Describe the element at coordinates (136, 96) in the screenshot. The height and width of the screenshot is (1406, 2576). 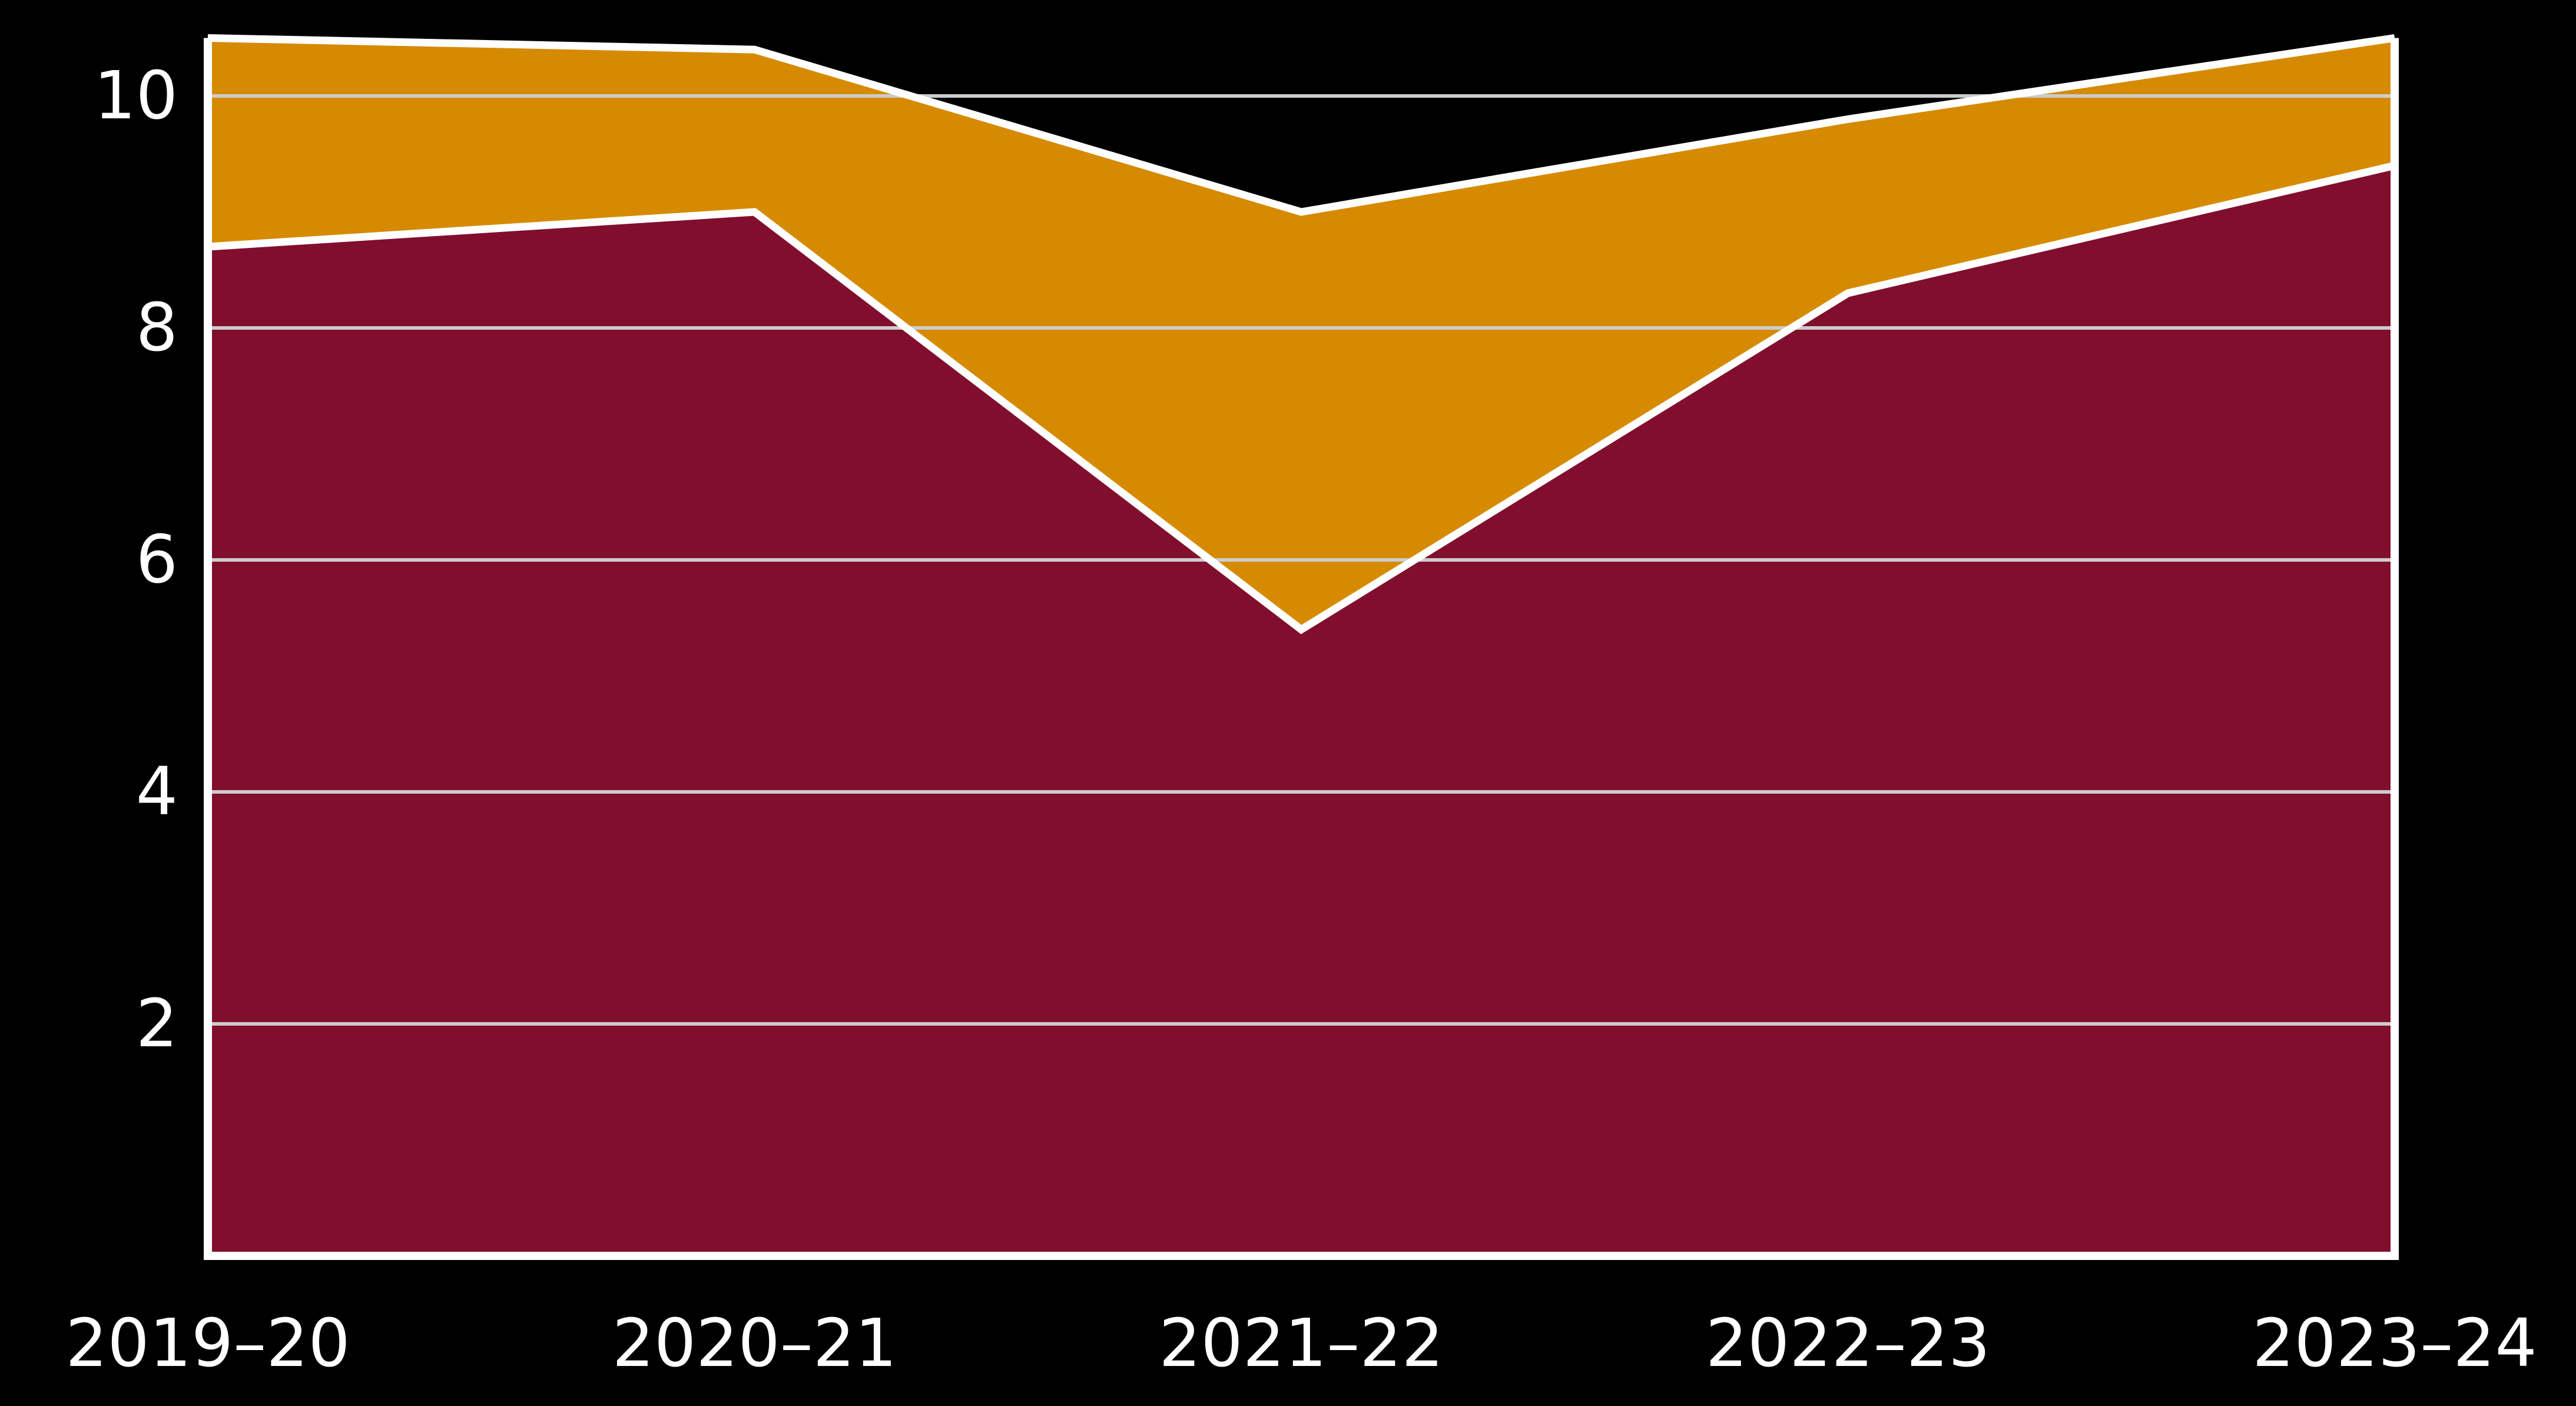
I see `y-tick-label: 10` at that location.